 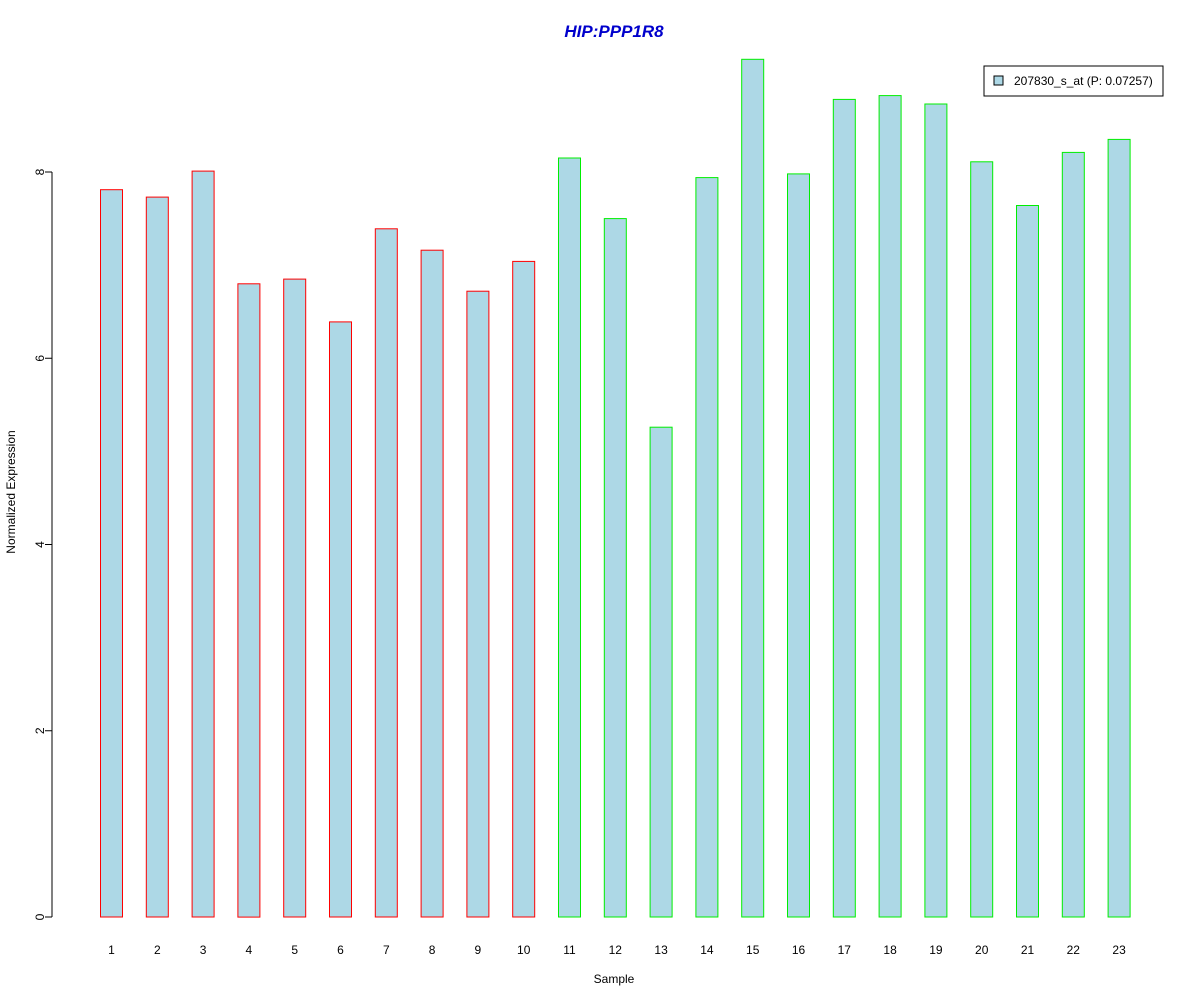 What do you see at coordinates (1074, 950) in the screenshot?
I see `x-tick-label: 22` at bounding box center [1074, 950].